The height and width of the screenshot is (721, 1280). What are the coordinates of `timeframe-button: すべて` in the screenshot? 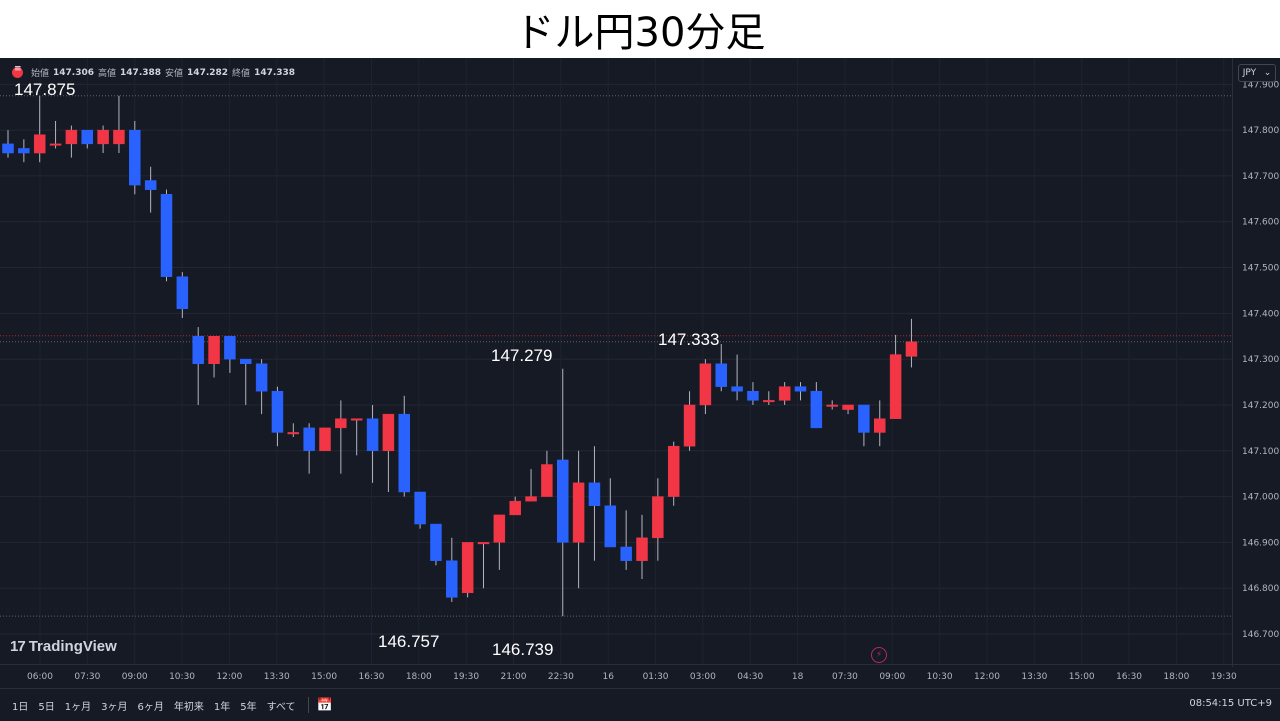 It's located at (281, 707).